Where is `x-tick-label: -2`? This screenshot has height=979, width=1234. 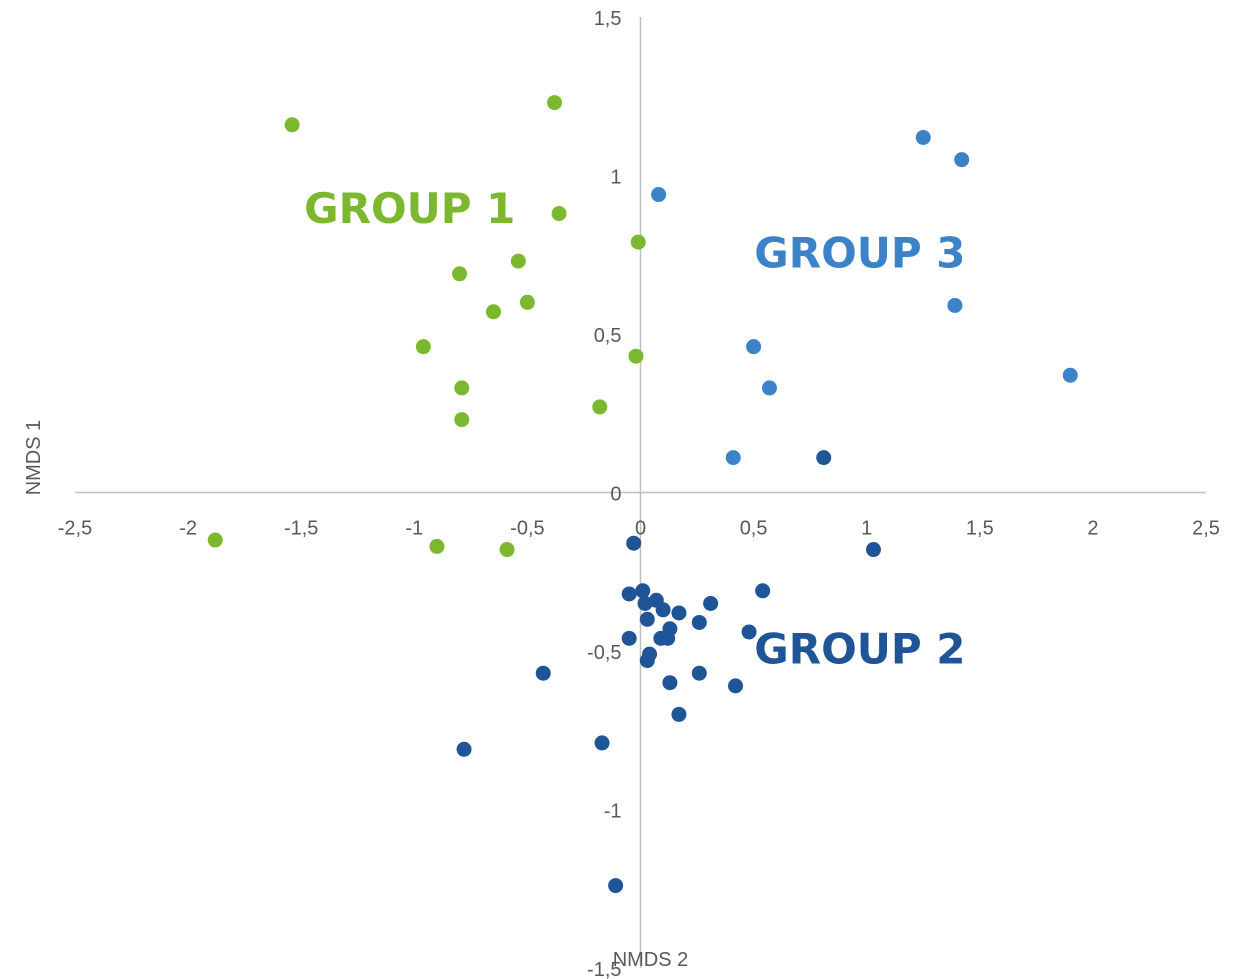
x-tick-label: -2 is located at coordinates (188, 529).